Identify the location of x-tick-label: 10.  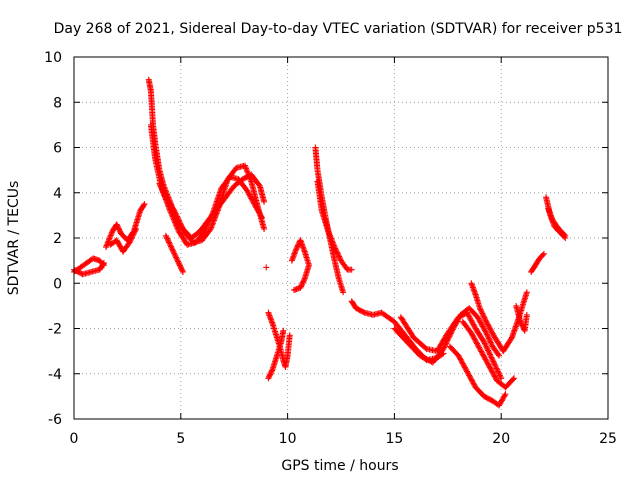
(288, 439).